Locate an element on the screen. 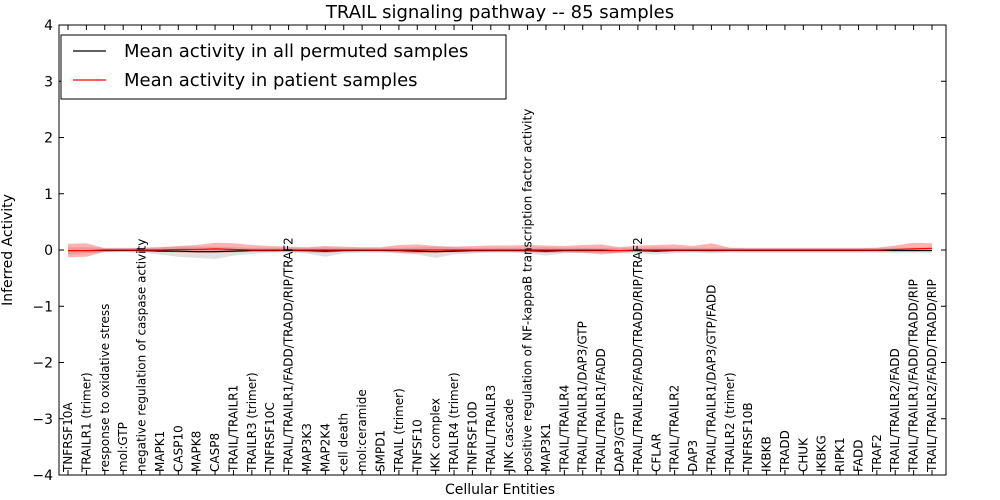 The width and height of the screenshot is (1000, 500). x-tick-label: TRAILR2 (trimer) is located at coordinates (730, 422).